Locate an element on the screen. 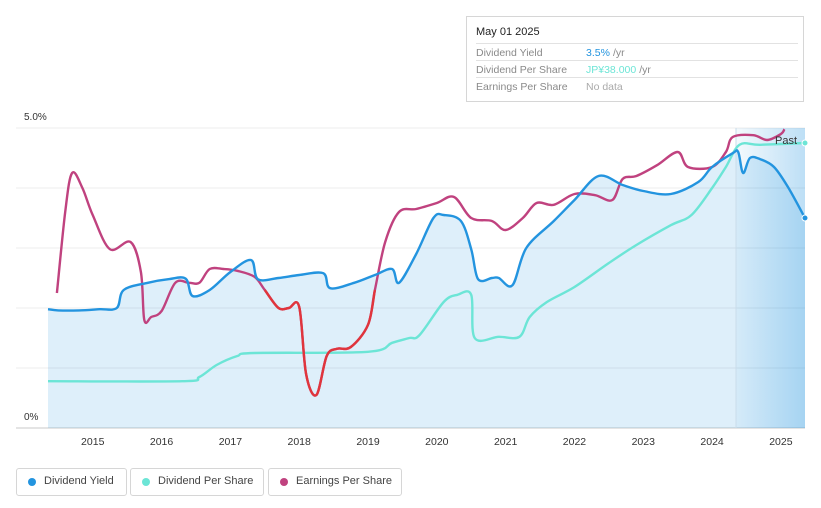 The width and height of the screenshot is (821, 508). tooltip-row-earnings-per-share: Earnings Per Share No data is located at coordinates (637, 86).